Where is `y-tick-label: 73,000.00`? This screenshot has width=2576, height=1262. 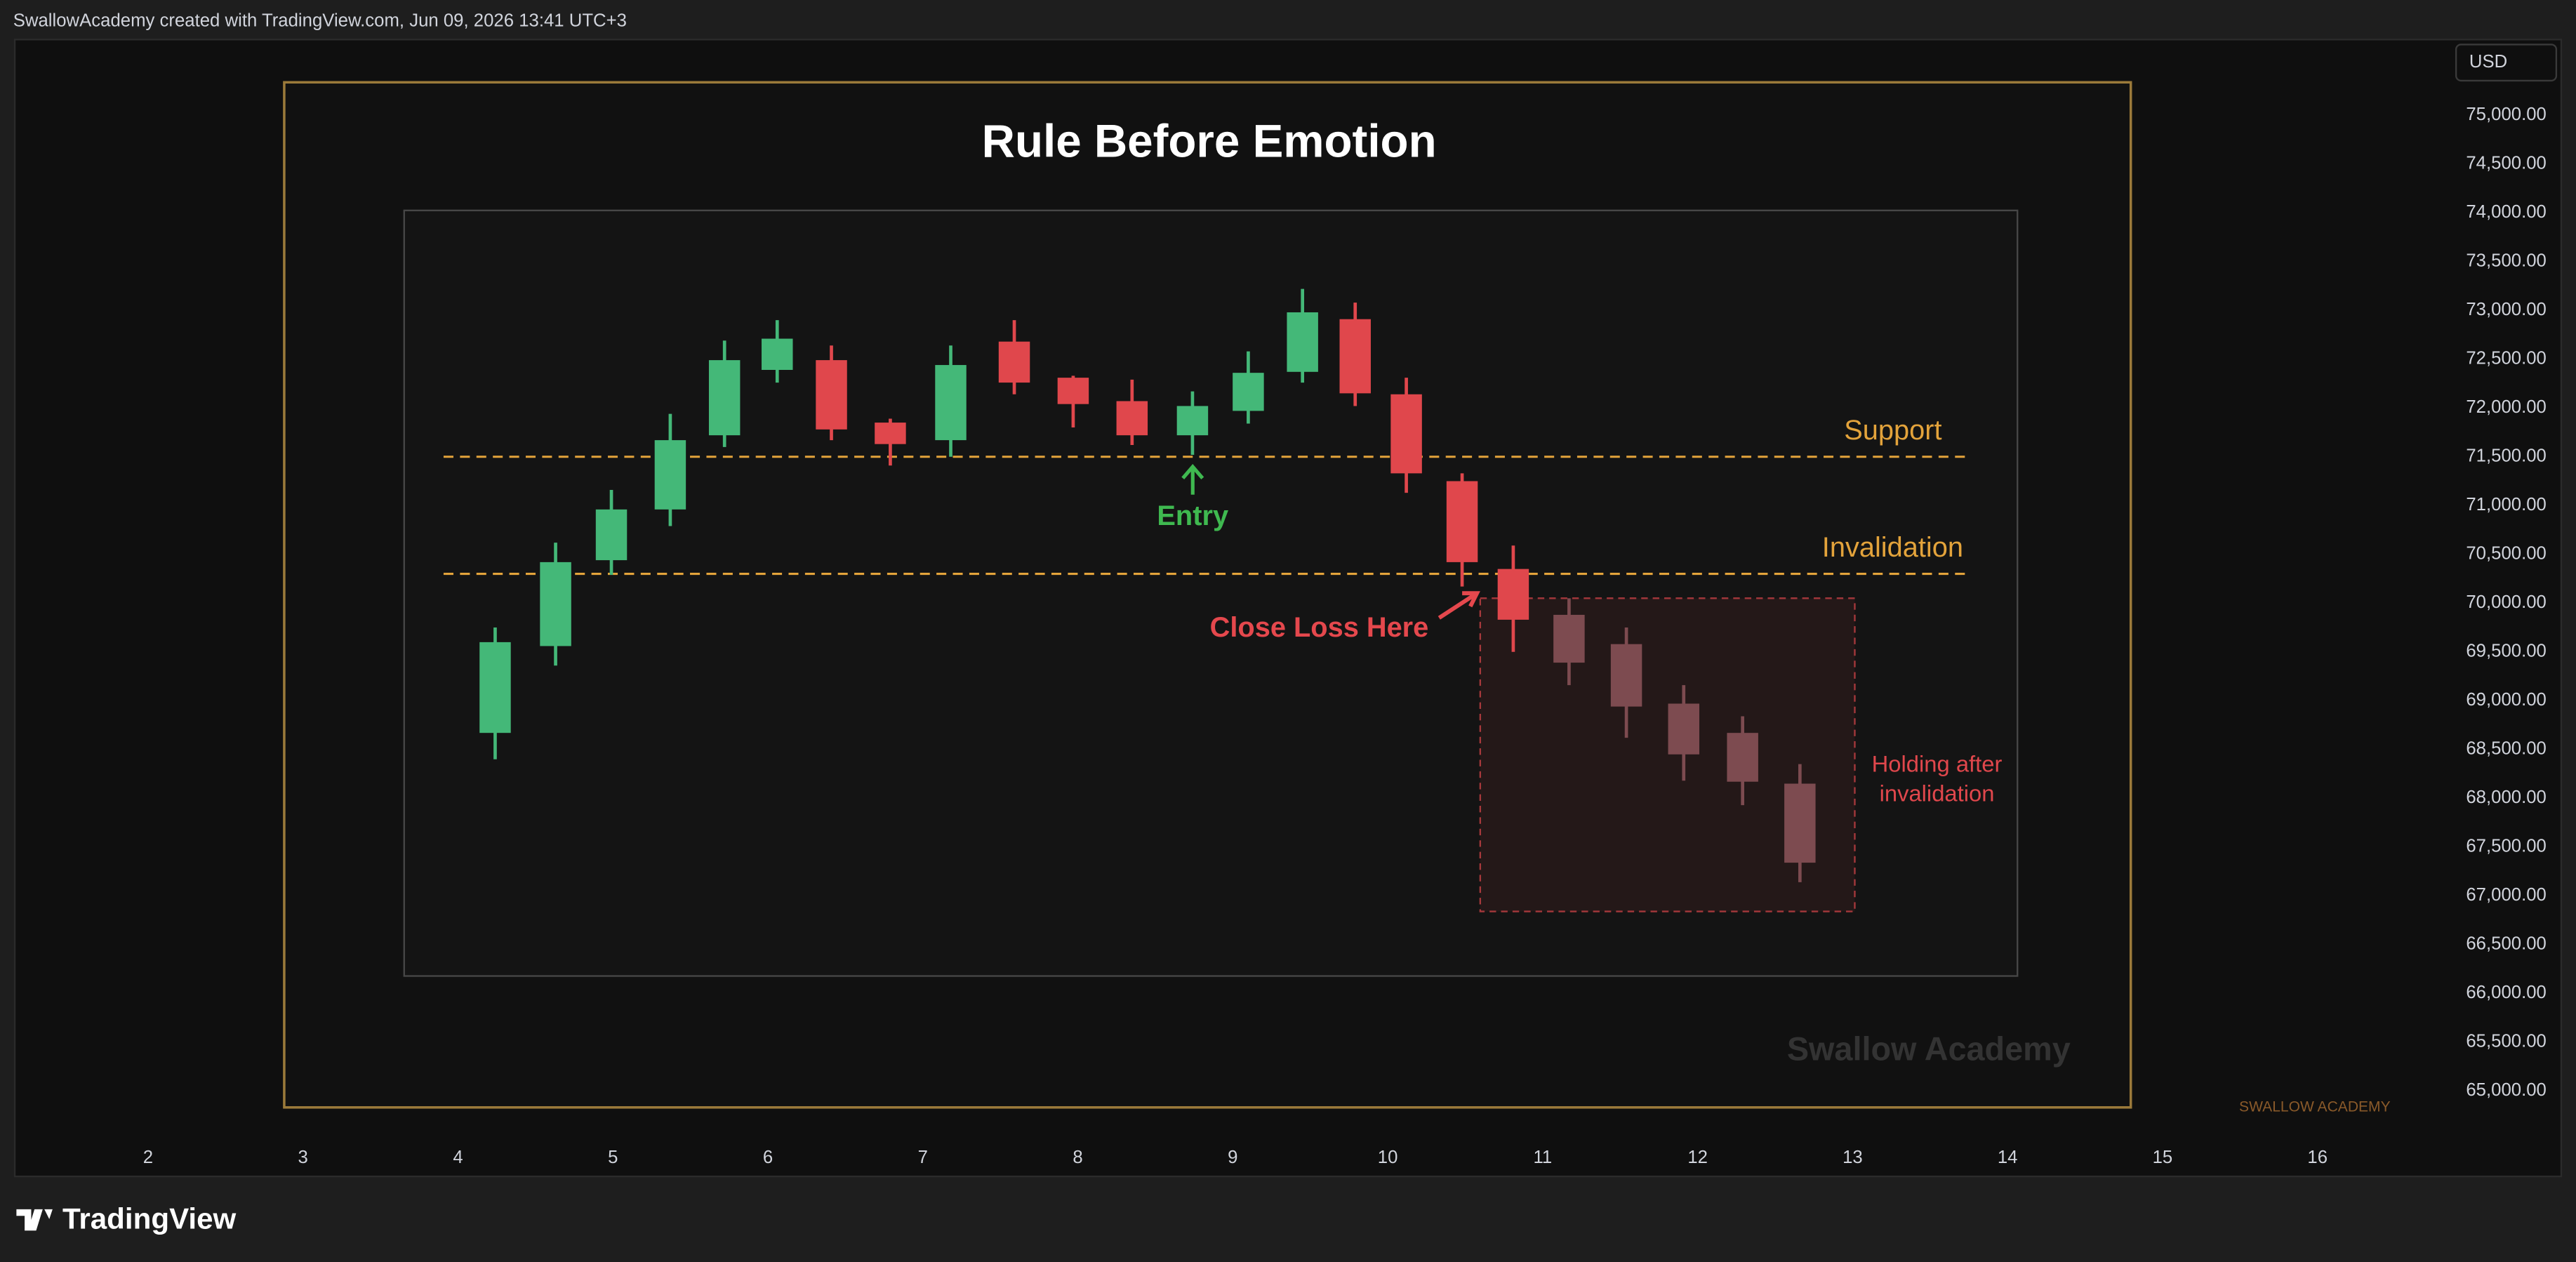 y-tick-label: 73,000.00 is located at coordinates (2506, 309).